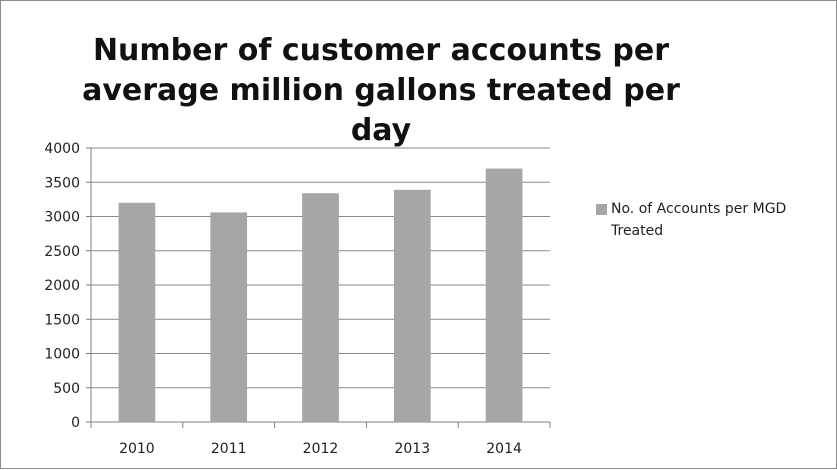  I want to click on x-tick-label: 2012, so click(321, 449).